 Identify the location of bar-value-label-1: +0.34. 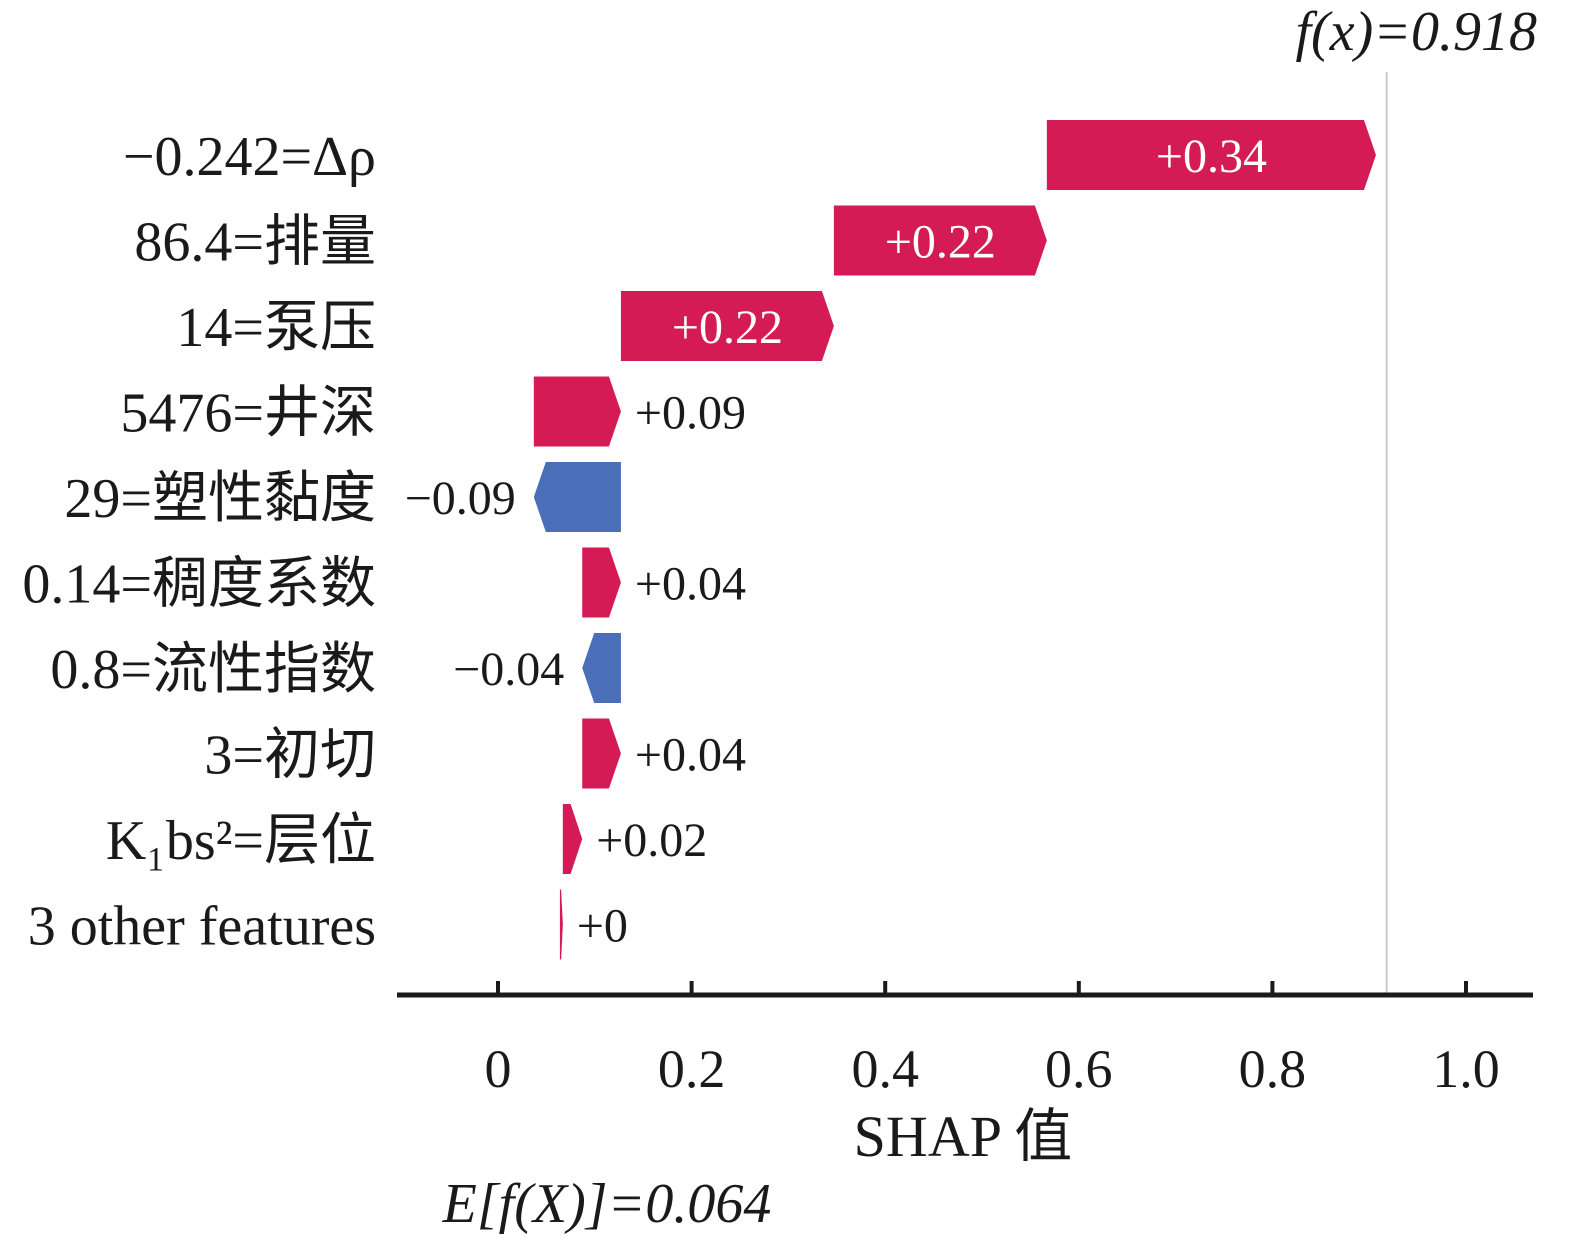
(1211, 156).